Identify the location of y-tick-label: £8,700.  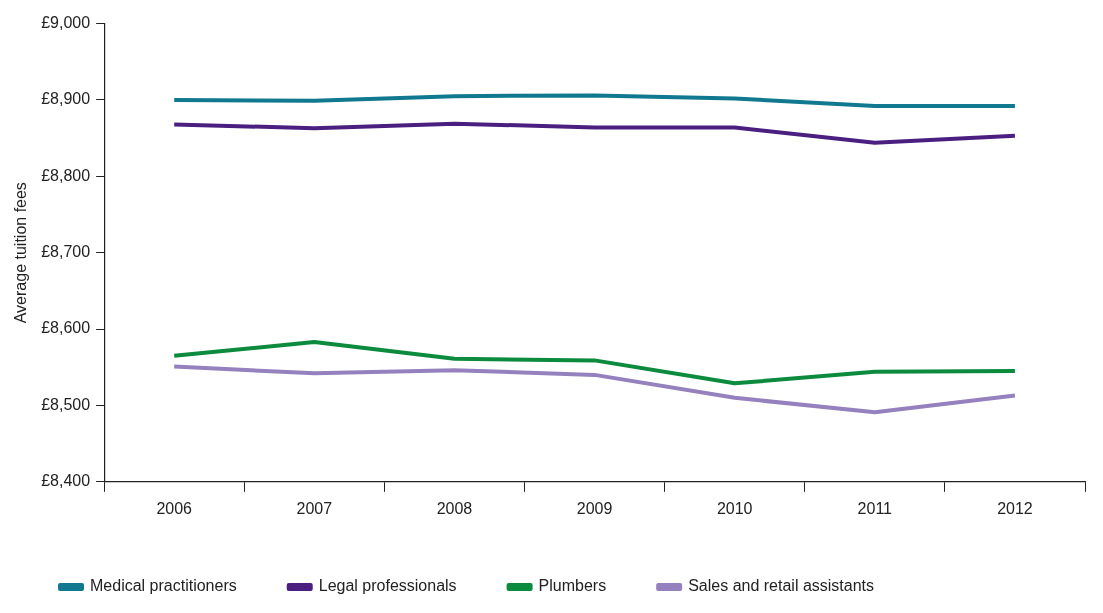
(66, 252).